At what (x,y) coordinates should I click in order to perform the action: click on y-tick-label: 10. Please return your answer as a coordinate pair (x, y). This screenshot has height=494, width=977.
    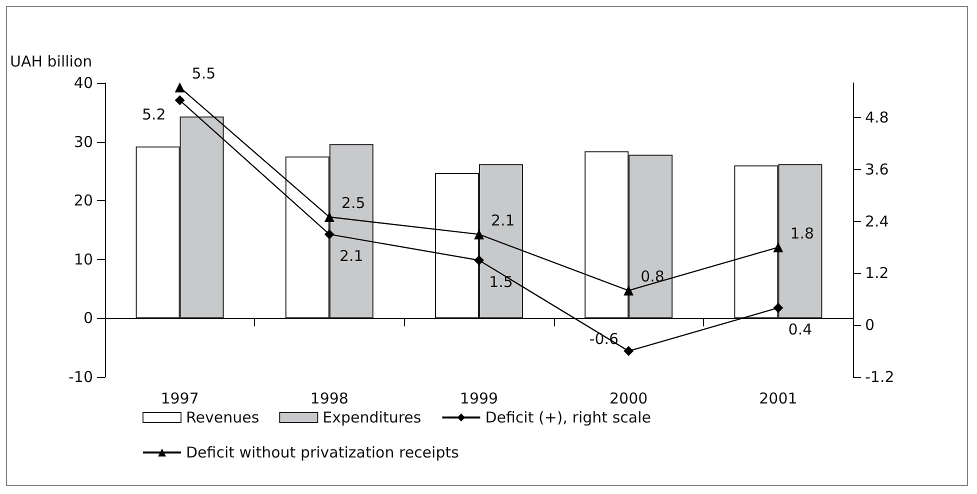
    Looking at the image, I should click on (83, 259).